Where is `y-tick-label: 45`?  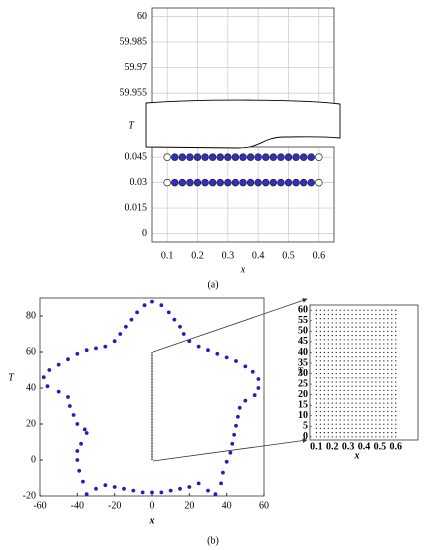 y-tick-label: 45 is located at coordinates (303, 341).